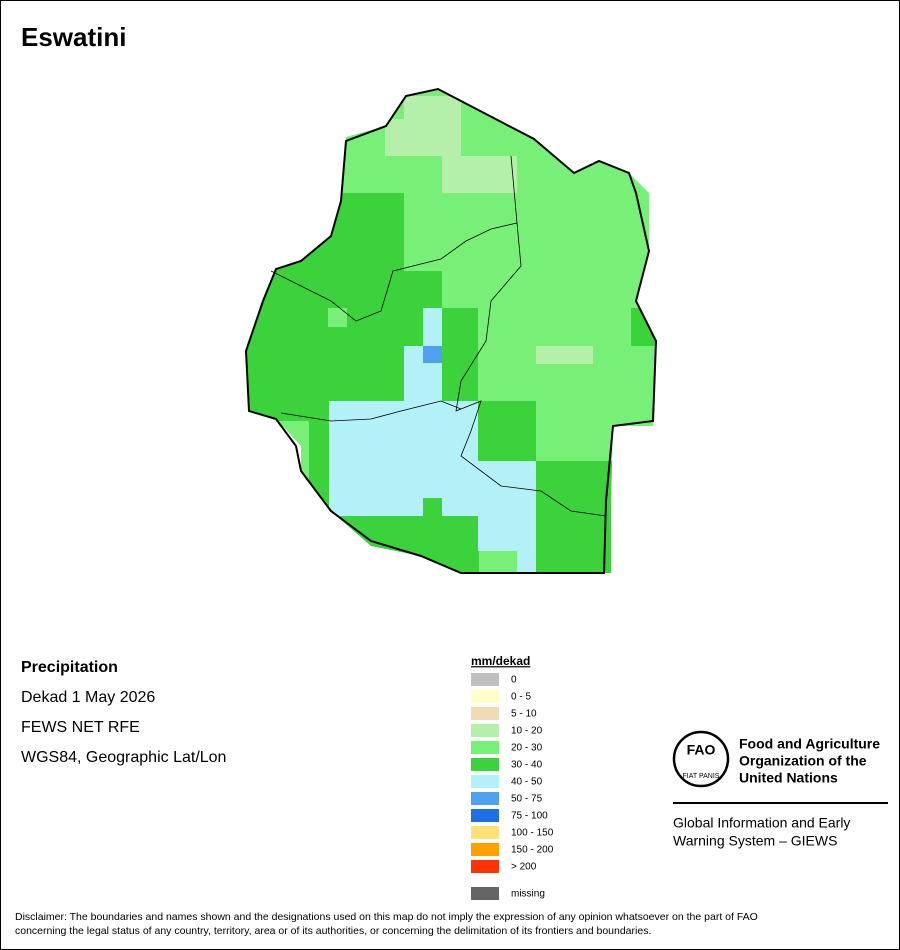  Describe the element at coordinates (755, 841) in the screenshot. I see `giews-line: Warning System – GIEWS` at that location.